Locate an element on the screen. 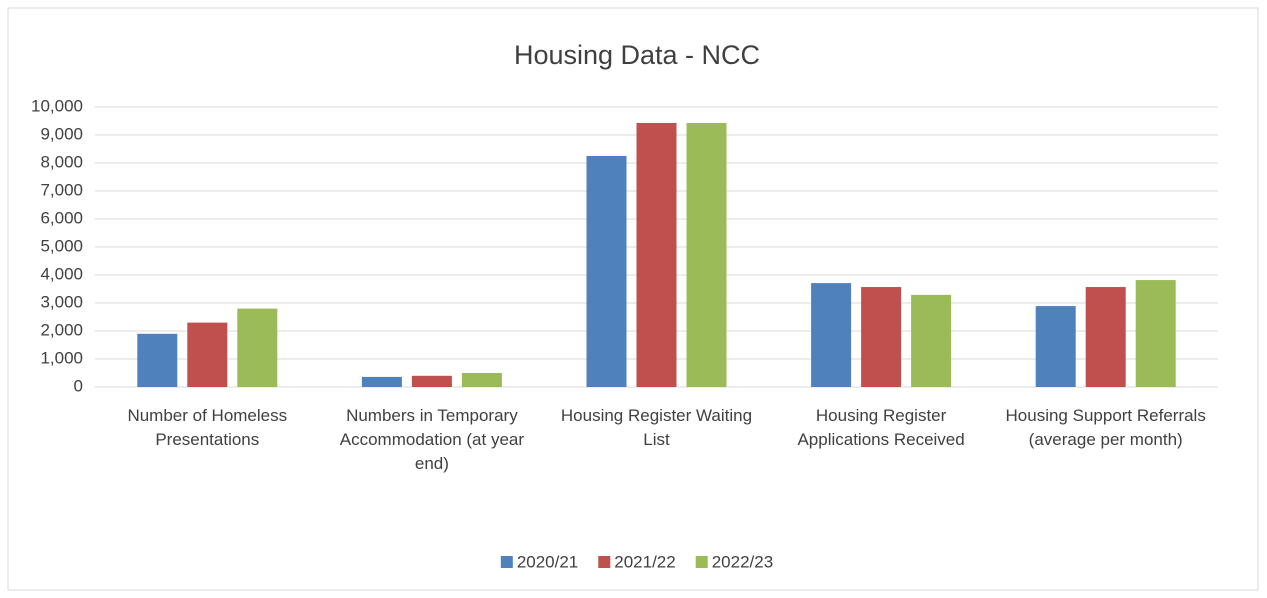 The width and height of the screenshot is (1267, 598). y-tick-label: 9,000 is located at coordinates (61, 133).